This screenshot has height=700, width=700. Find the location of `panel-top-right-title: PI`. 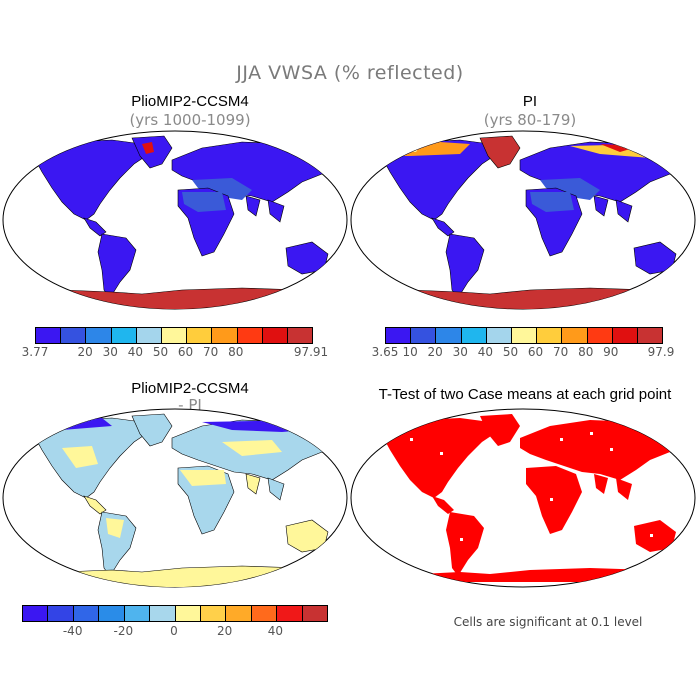

panel-top-right-title: PI is located at coordinates (530, 101).